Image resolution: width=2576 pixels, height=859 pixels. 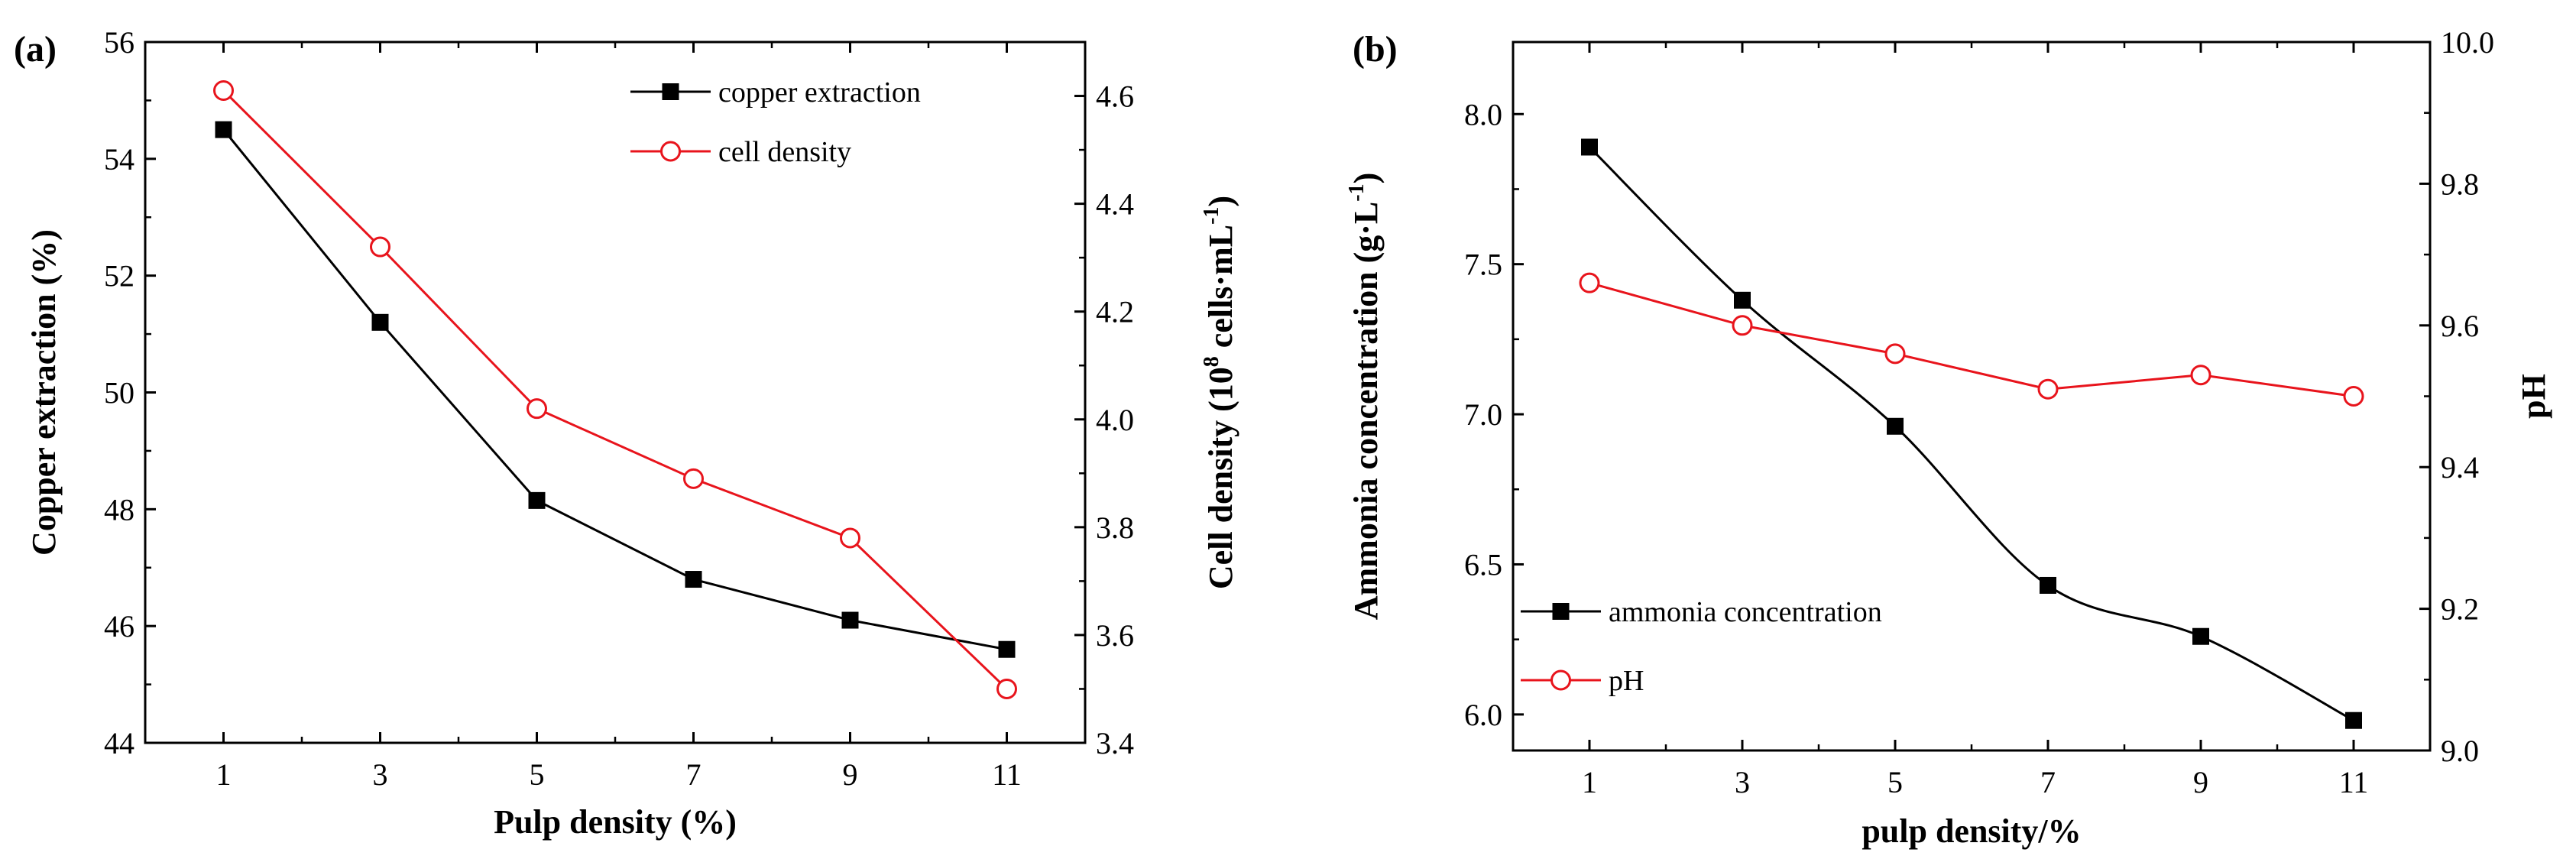 What do you see at coordinates (119, 743) in the screenshot?
I see `y-left-tick-label: 44` at bounding box center [119, 743].